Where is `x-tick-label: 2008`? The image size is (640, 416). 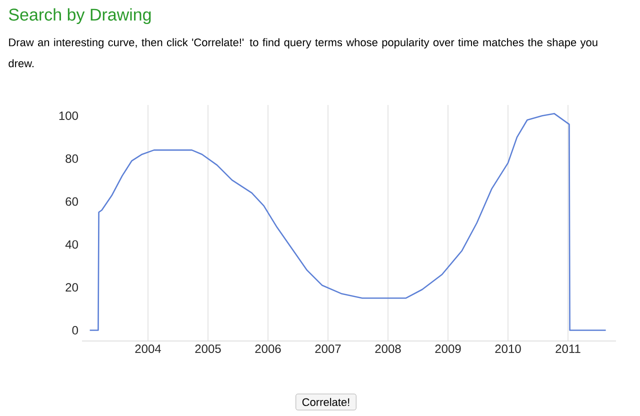 x-tick-label: 2008 is located at coordinates (388, 349).